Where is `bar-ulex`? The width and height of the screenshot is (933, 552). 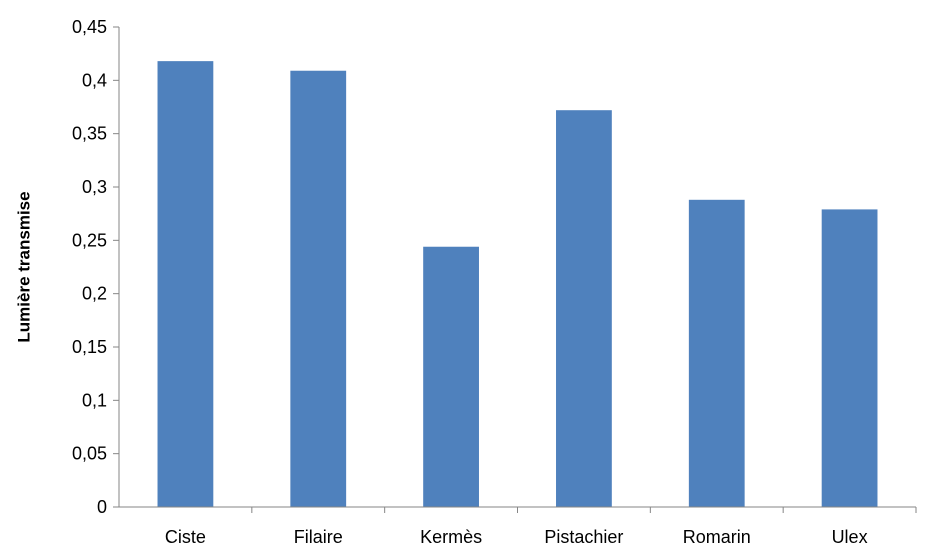
bar-ulex is located at coordinates (849, 358).